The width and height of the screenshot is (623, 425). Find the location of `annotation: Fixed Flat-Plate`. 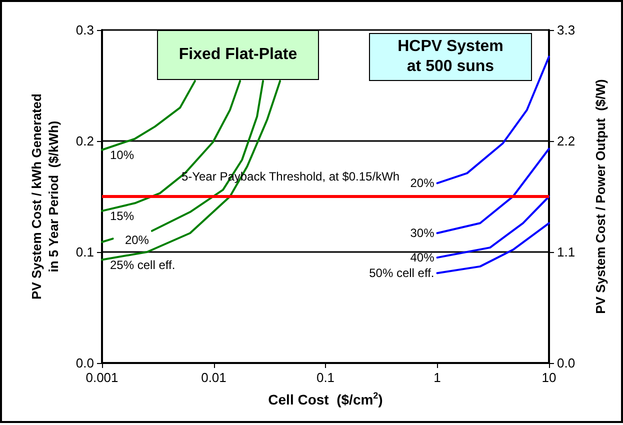

annotation: Fixed Flat-Plate is located at coordinates (238, 55).